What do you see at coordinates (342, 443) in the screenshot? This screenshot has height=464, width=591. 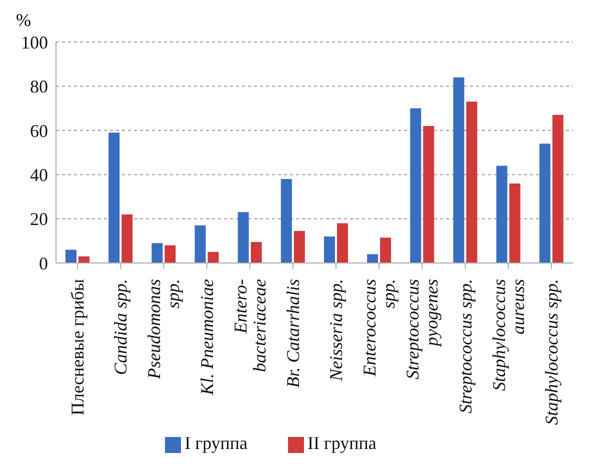 I see `legend-label: II группа` at bounding box center [342, 443].